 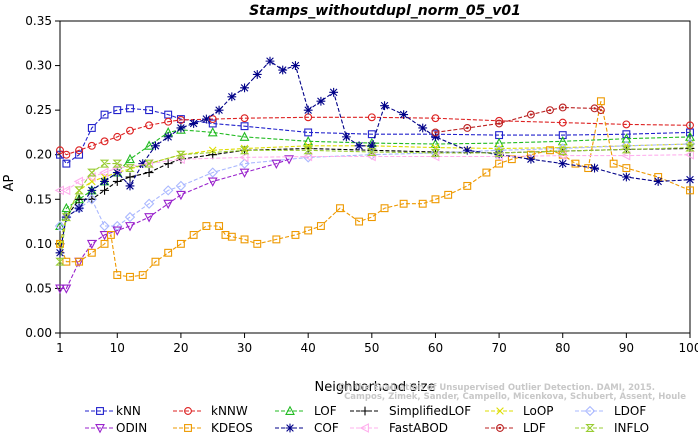 I want to click on legend-label-knn: kNN, so click(x=128, y=411).